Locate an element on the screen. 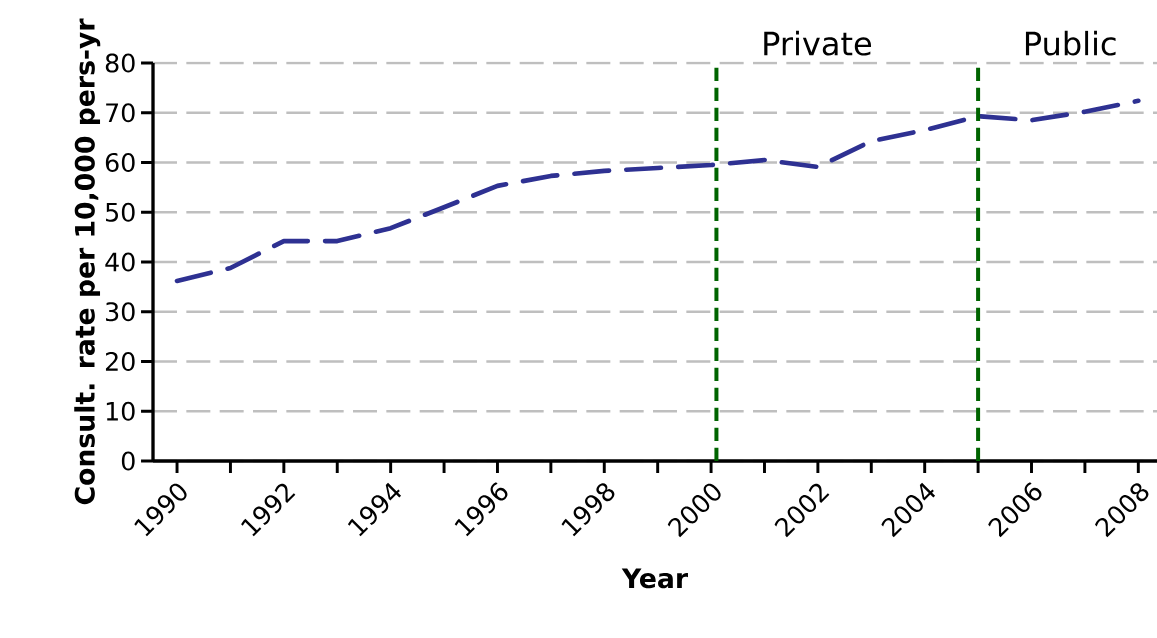 This screenshot has width=1157, height=638. ref-line-label: Private is located at coordinates (818, 43).